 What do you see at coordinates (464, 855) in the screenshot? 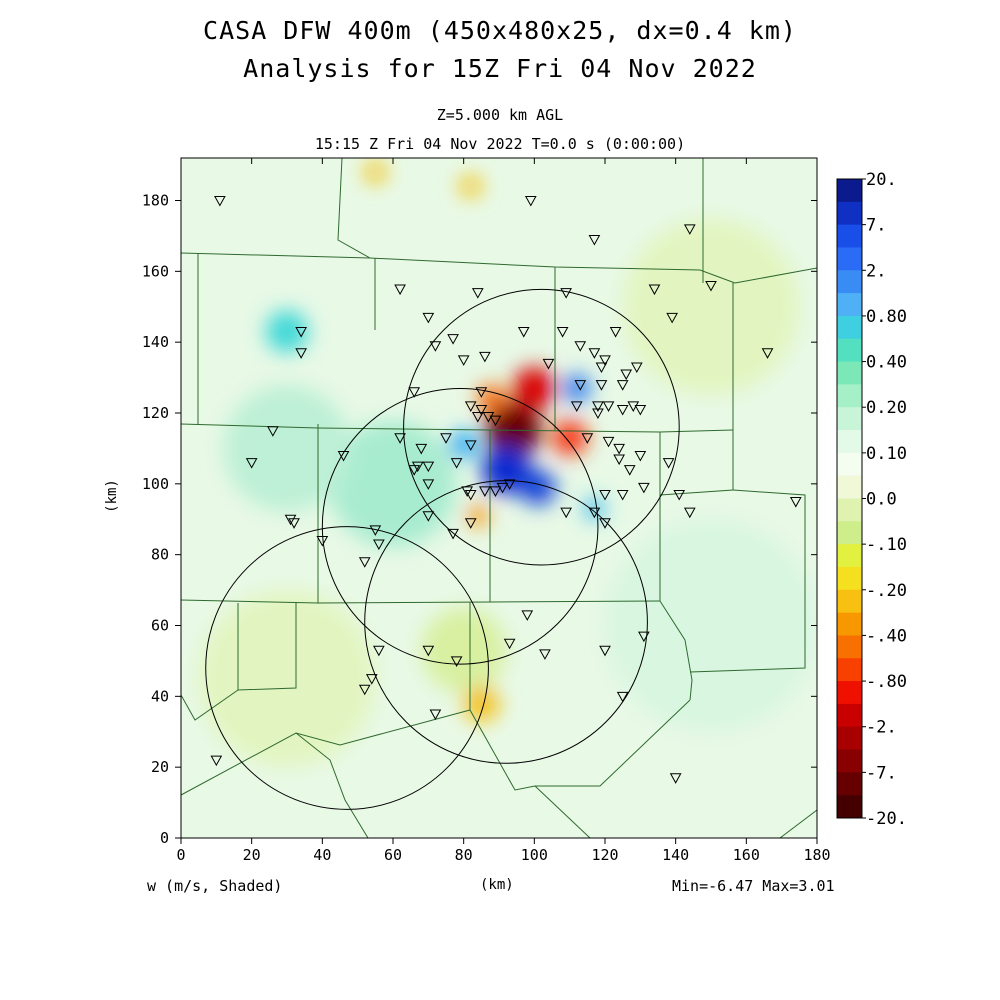
I see `x-tick-label: 80` at bounding box center [464, 855].